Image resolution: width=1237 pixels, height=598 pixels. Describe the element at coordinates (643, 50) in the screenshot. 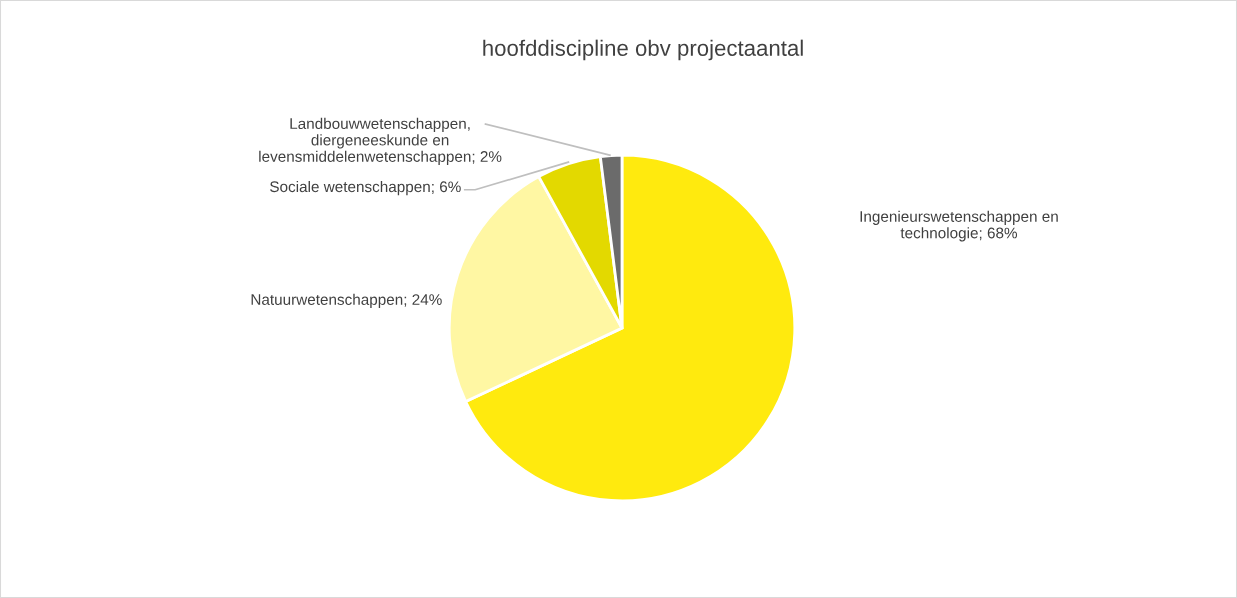

I see `chart-title: hoofddiscipline obv projectaantal` at that location.